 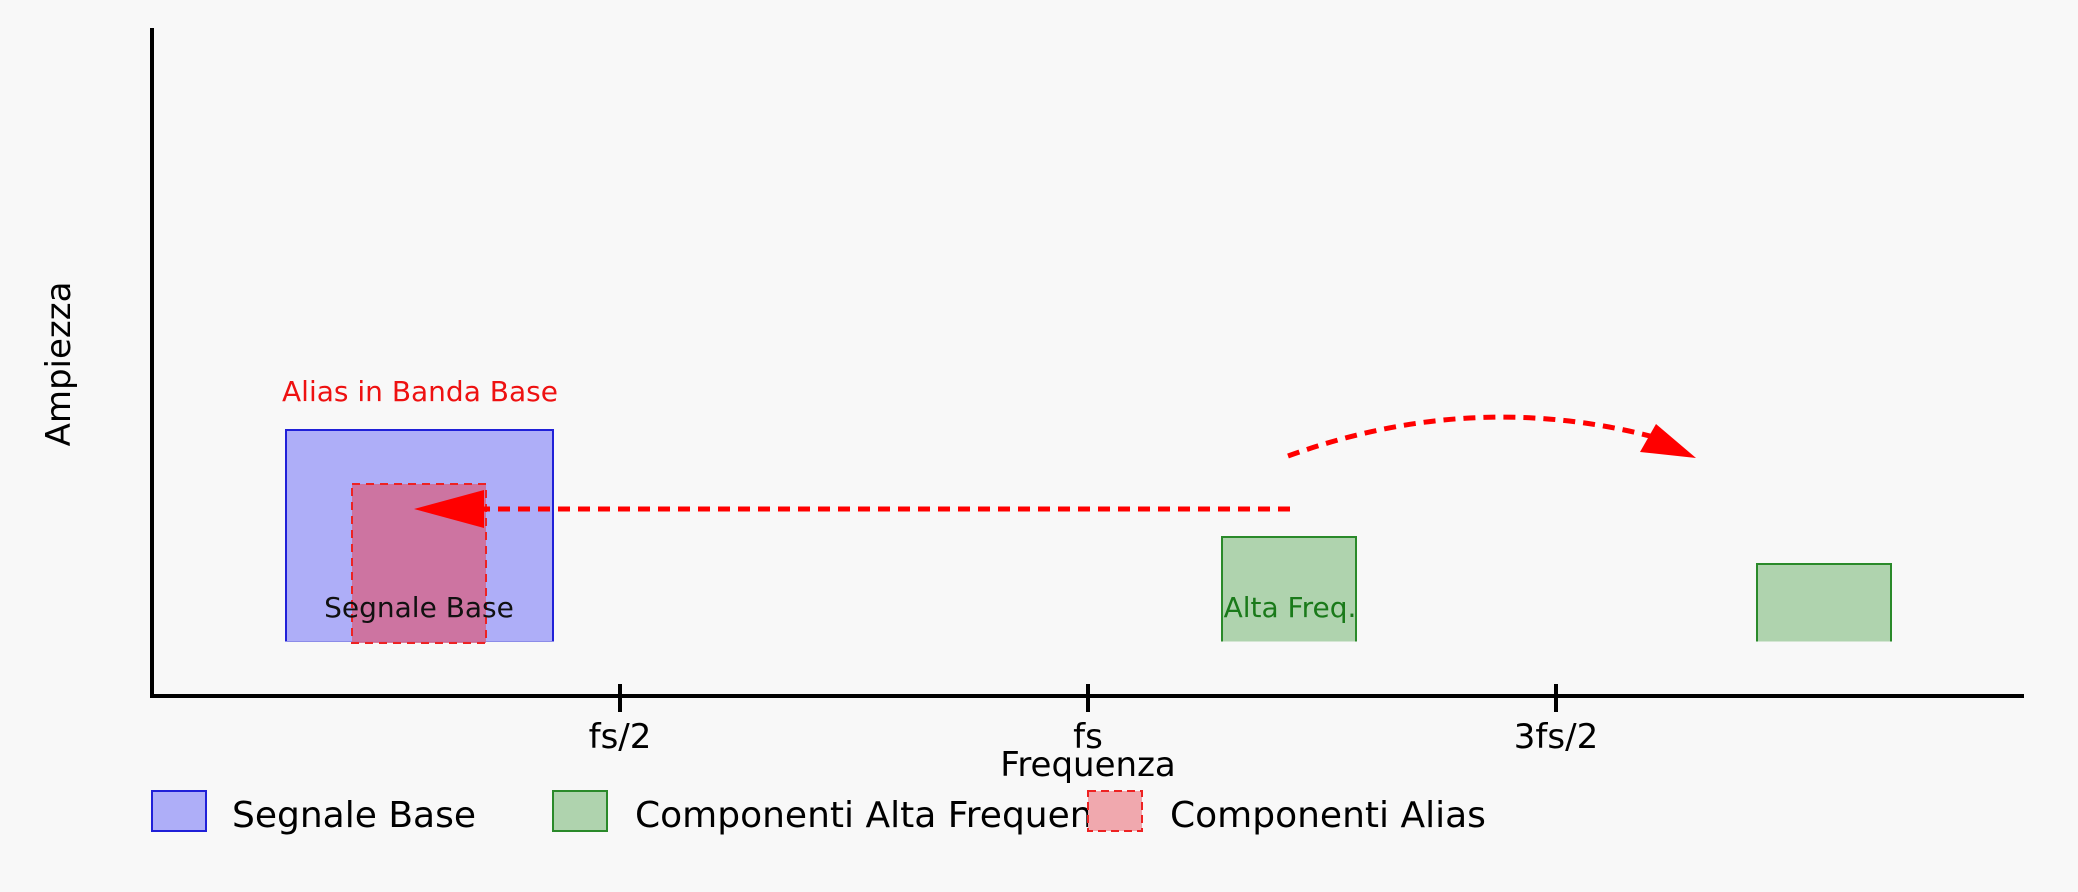 What do you see at coordinates (1556, 737) in the screenshot?
I see `tick-label-3fs-half: 3fs/2` at bounding box center [1556, 737].